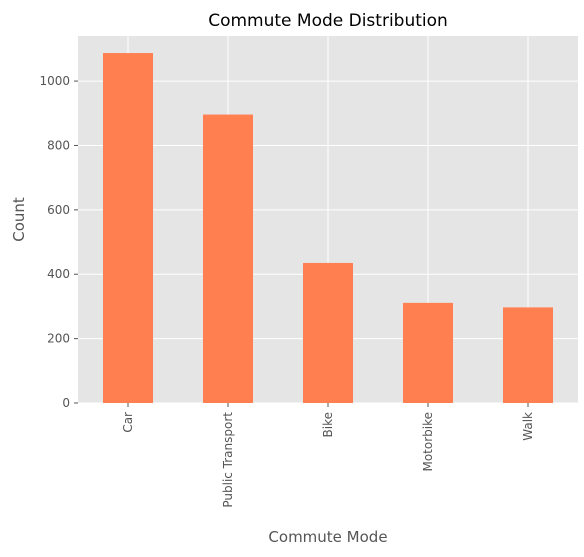 This screenshot has width=584, height=557. Describe the element at coordinates (328, 332) in the screenshot. I see `bar-bike` at that location.